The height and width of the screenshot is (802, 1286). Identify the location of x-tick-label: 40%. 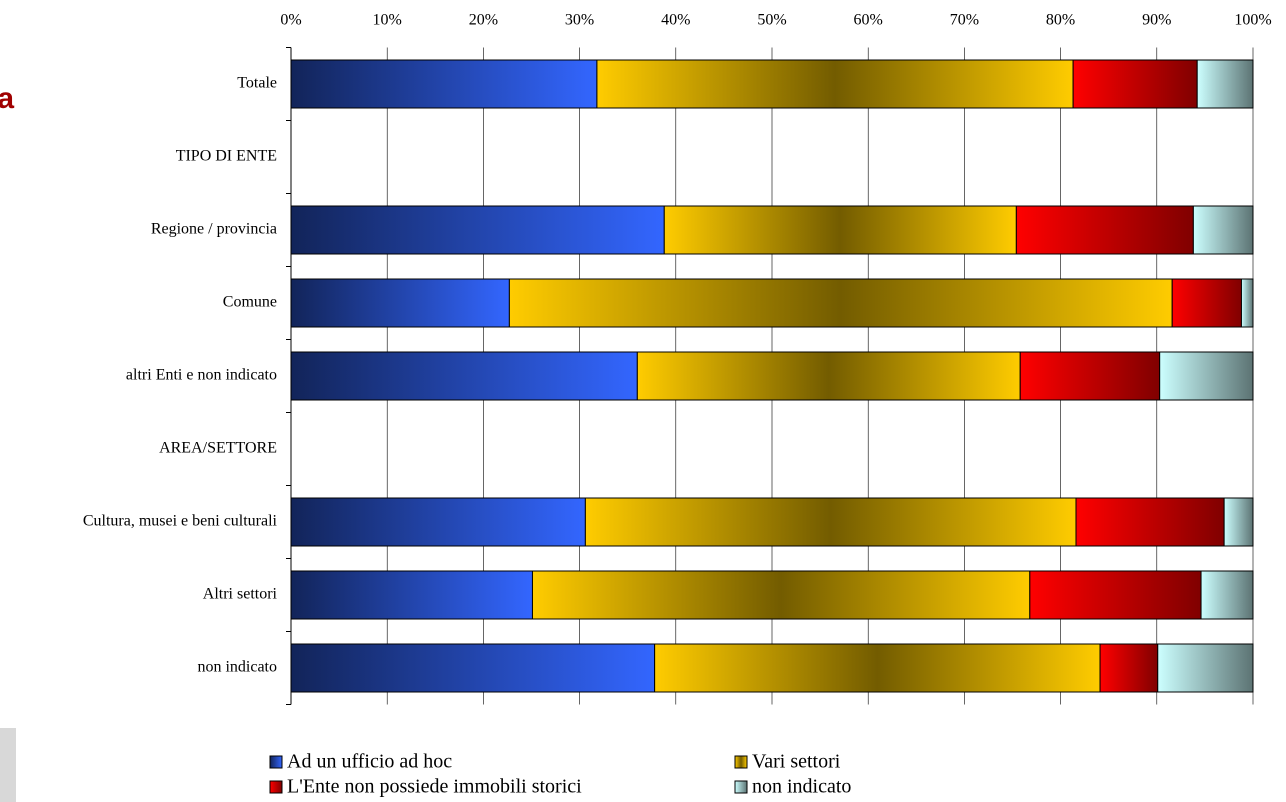
(675, 20).